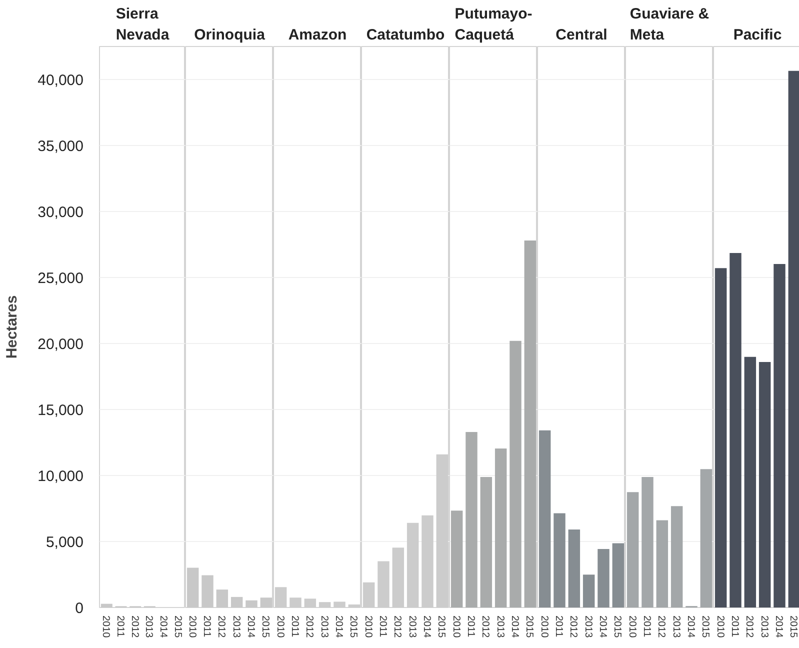 The height and width of the screenshot is (648, 799). What do you see at coordinates (317, 35) in the screenshot?
I see `chart-title: Amazon` at bounding box center [317, 35].